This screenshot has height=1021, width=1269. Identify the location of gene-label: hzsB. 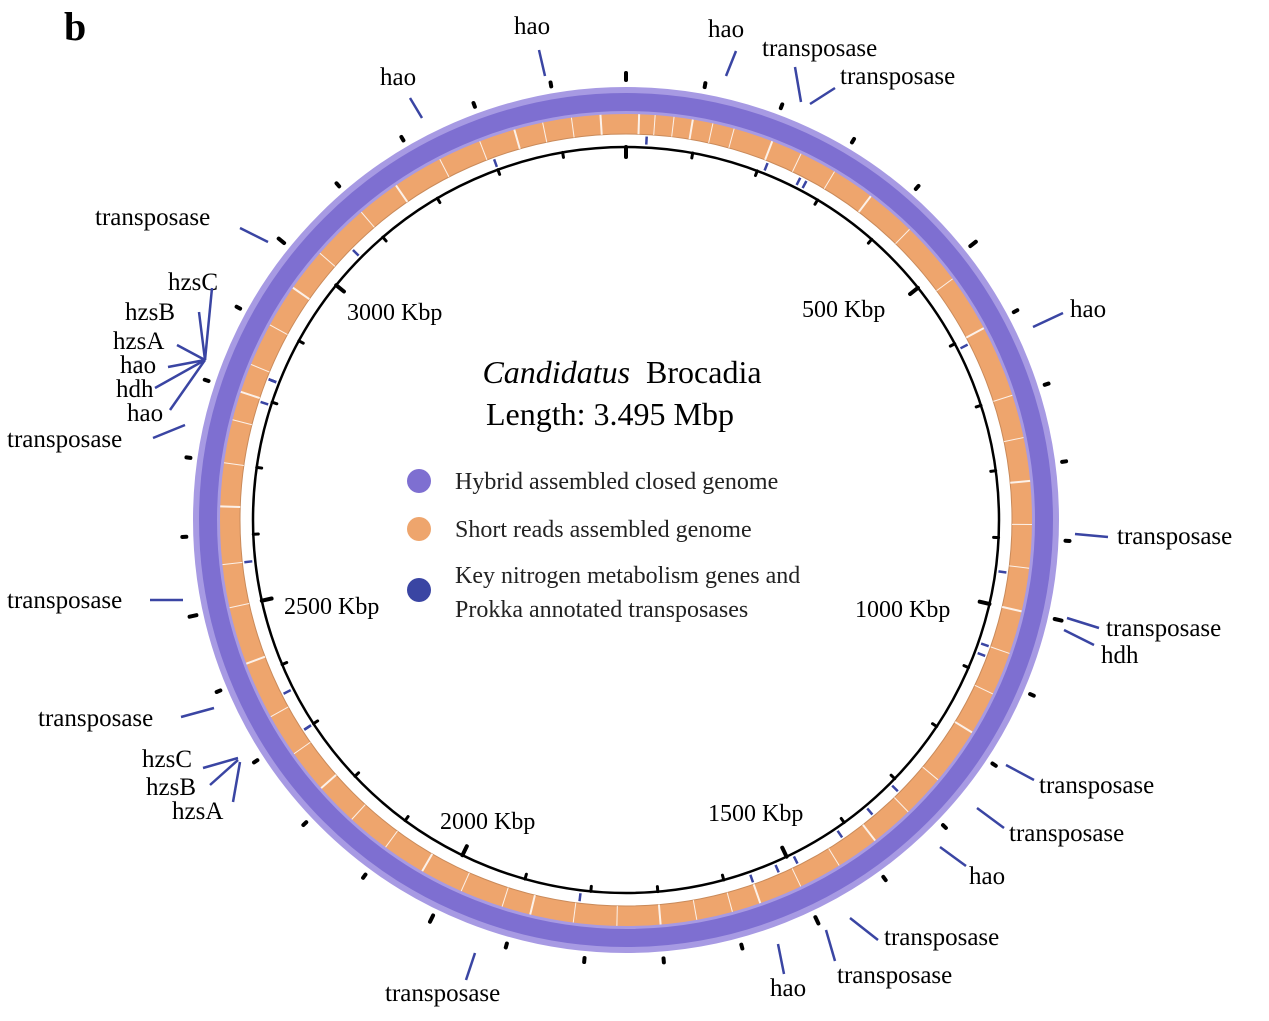
(171, 787).